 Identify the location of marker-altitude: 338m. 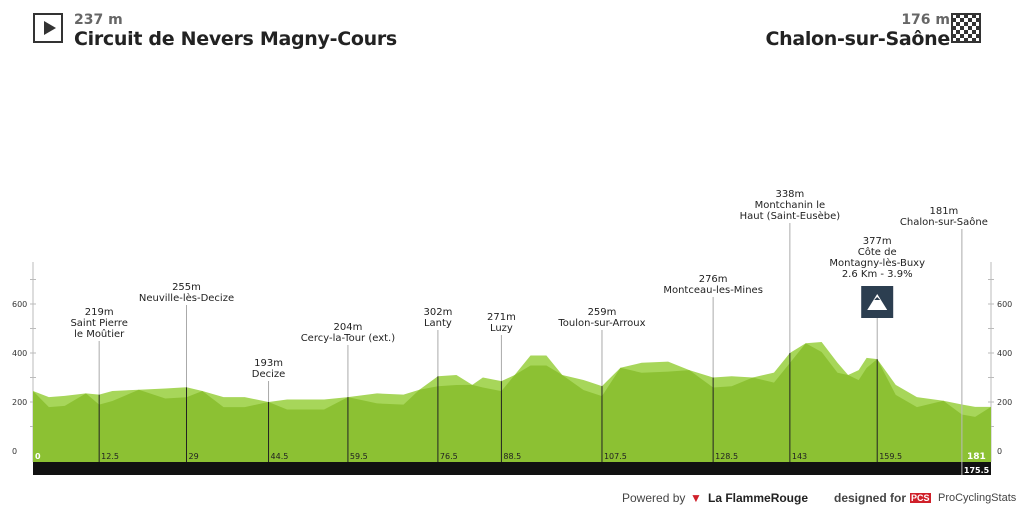
(789, 194).